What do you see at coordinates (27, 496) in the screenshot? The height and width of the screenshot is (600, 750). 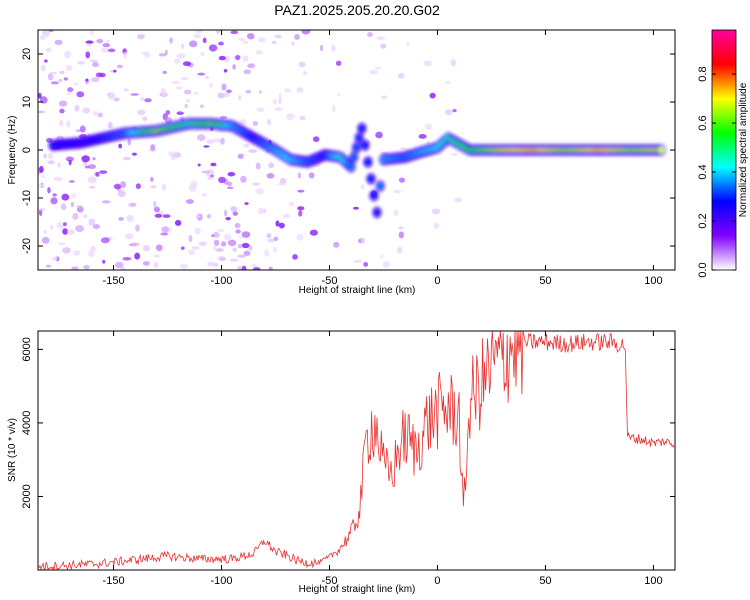 I see `y-tick-label: 2000` at bounding box center [27, 496].